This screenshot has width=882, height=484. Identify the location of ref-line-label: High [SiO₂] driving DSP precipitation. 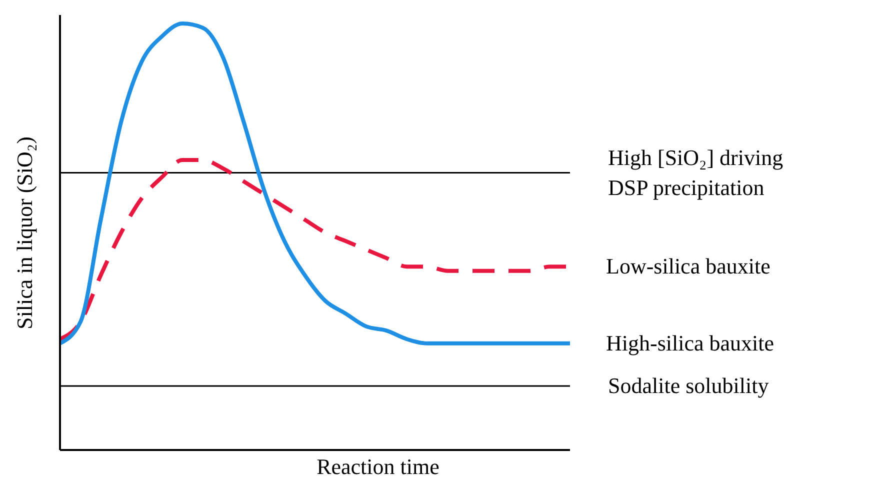
(696, 172).